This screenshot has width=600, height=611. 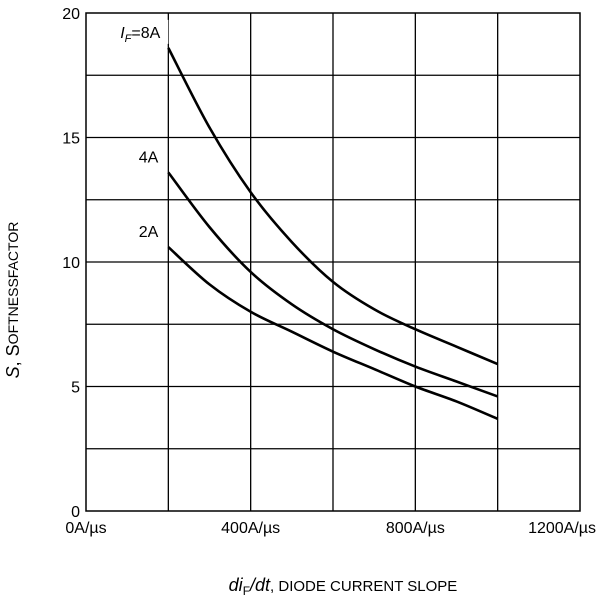 I want to click on series-label-2A: 2A, so click(x=149, y=232).